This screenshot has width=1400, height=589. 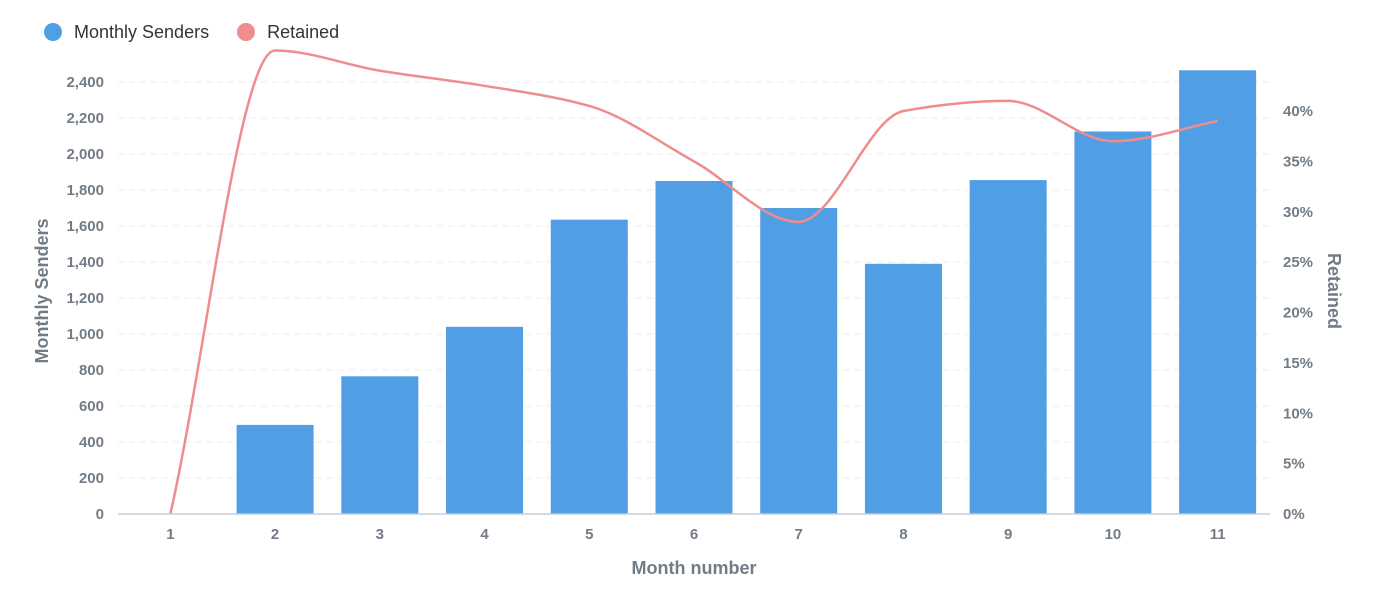 What do you see at coordinates (1298, 212) in the screenshot?
I see `y2-tick-label: 30%` at bounding box center [1298, 212].